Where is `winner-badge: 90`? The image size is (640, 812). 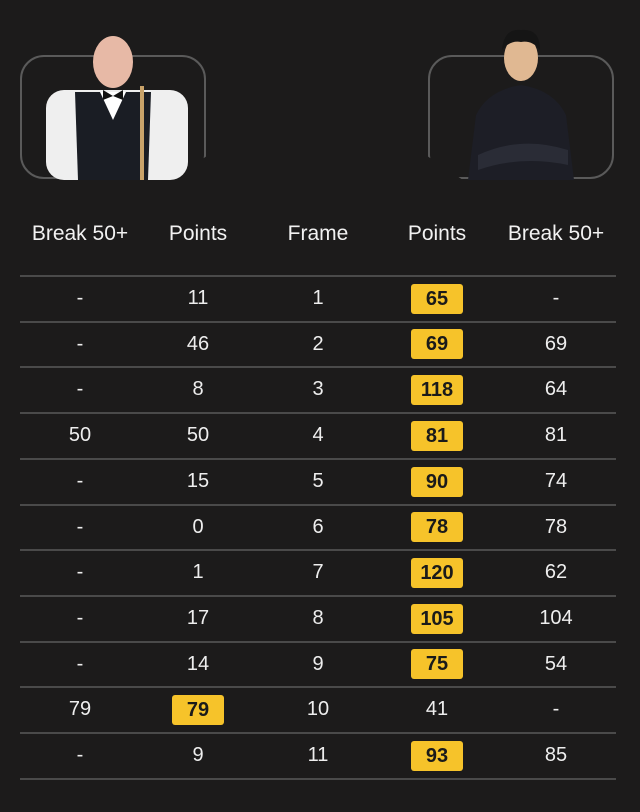
winner-badge: 90 is located at coordinates (437, 481).